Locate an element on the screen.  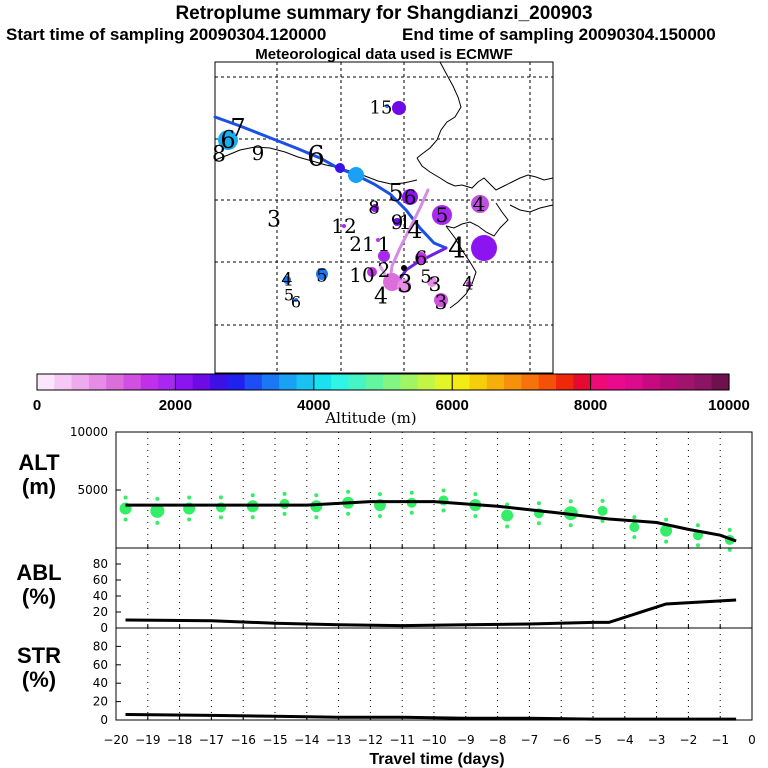
panel-abl: 0 20 40 60 80 ABL(%) is located at coordinates (384, 591).